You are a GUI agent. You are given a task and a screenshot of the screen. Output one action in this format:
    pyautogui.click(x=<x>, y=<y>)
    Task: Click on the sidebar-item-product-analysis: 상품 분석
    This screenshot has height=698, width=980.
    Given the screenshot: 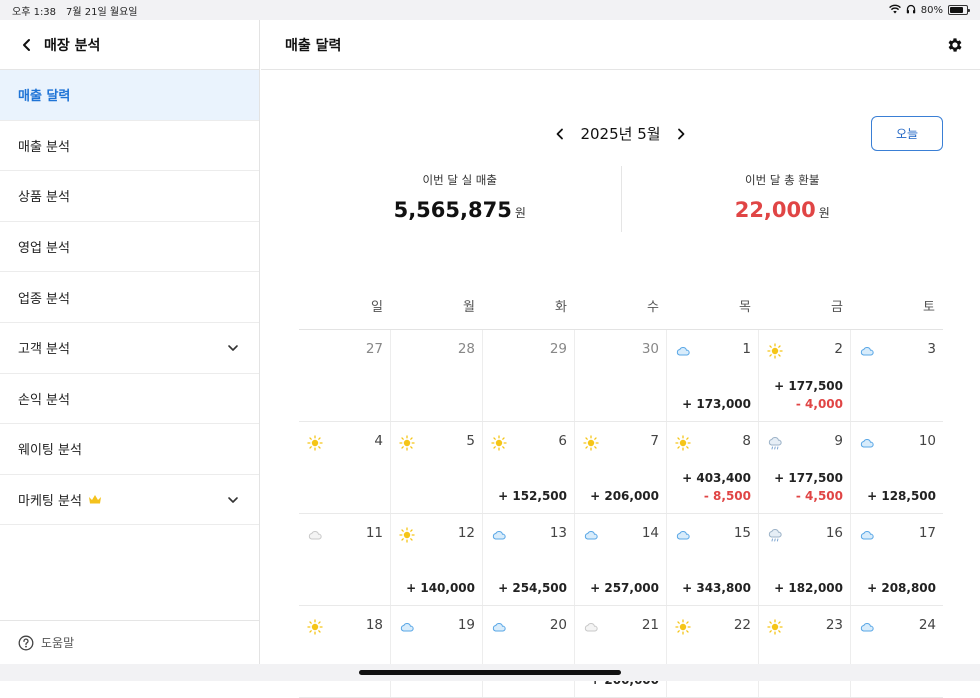 What is the action you would take?
    pyautogui.click(x=129, y=196)
    